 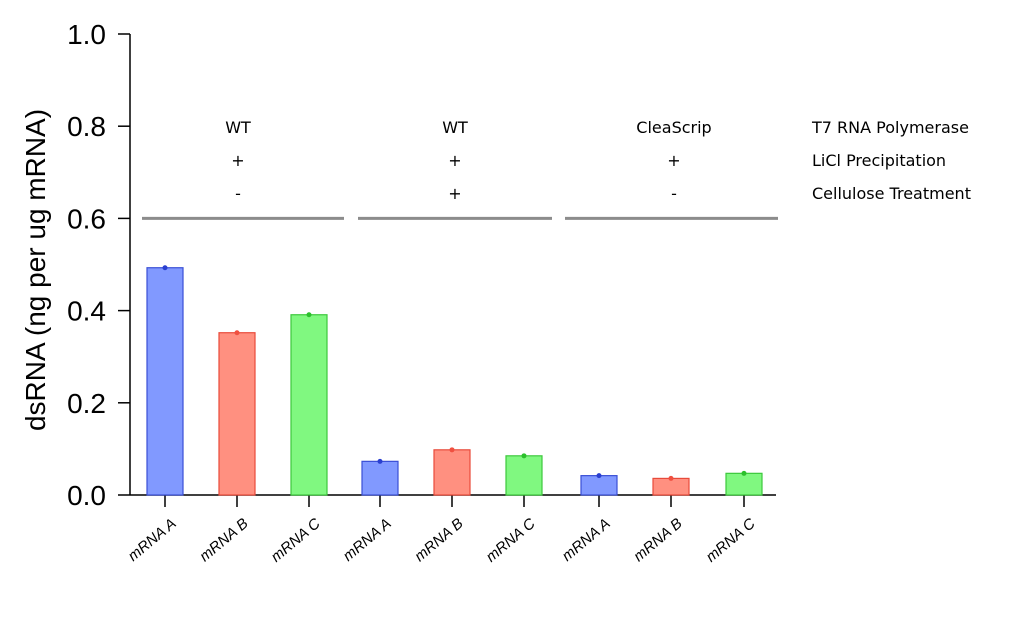 What do you see at coordinates (86, 34) in the screenshot?
I see `y-tick-label: 1.0` at bounding box center [86, 34].